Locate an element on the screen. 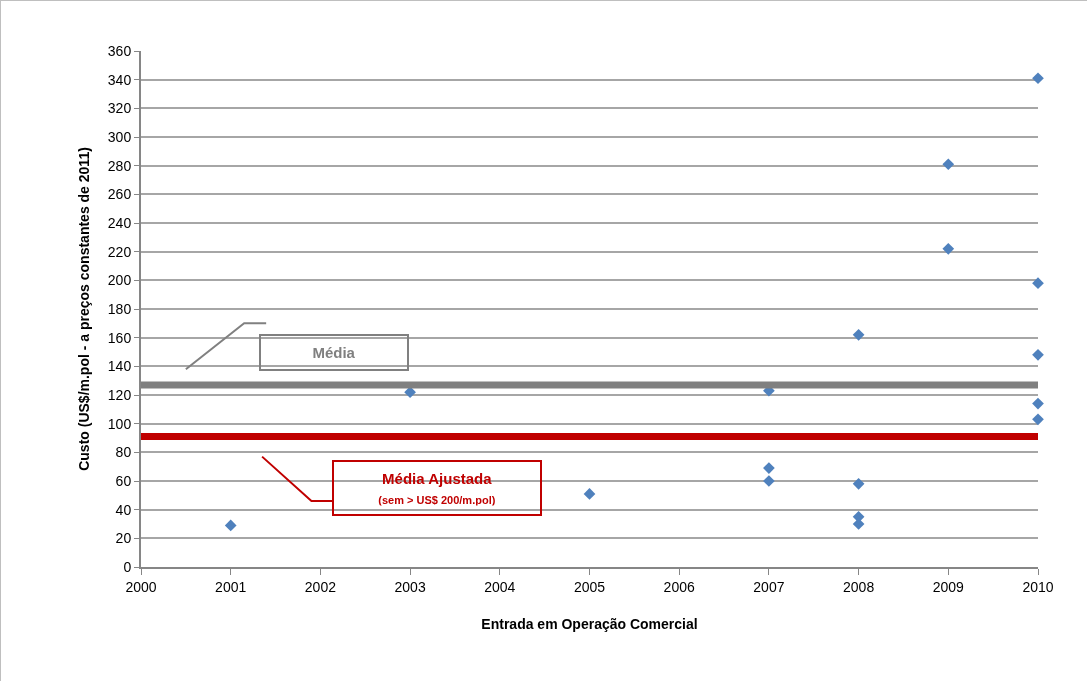 The width and height of the screenshot is (1087, 681). y-tick-label: 180 is located at coordinates (119, 308).